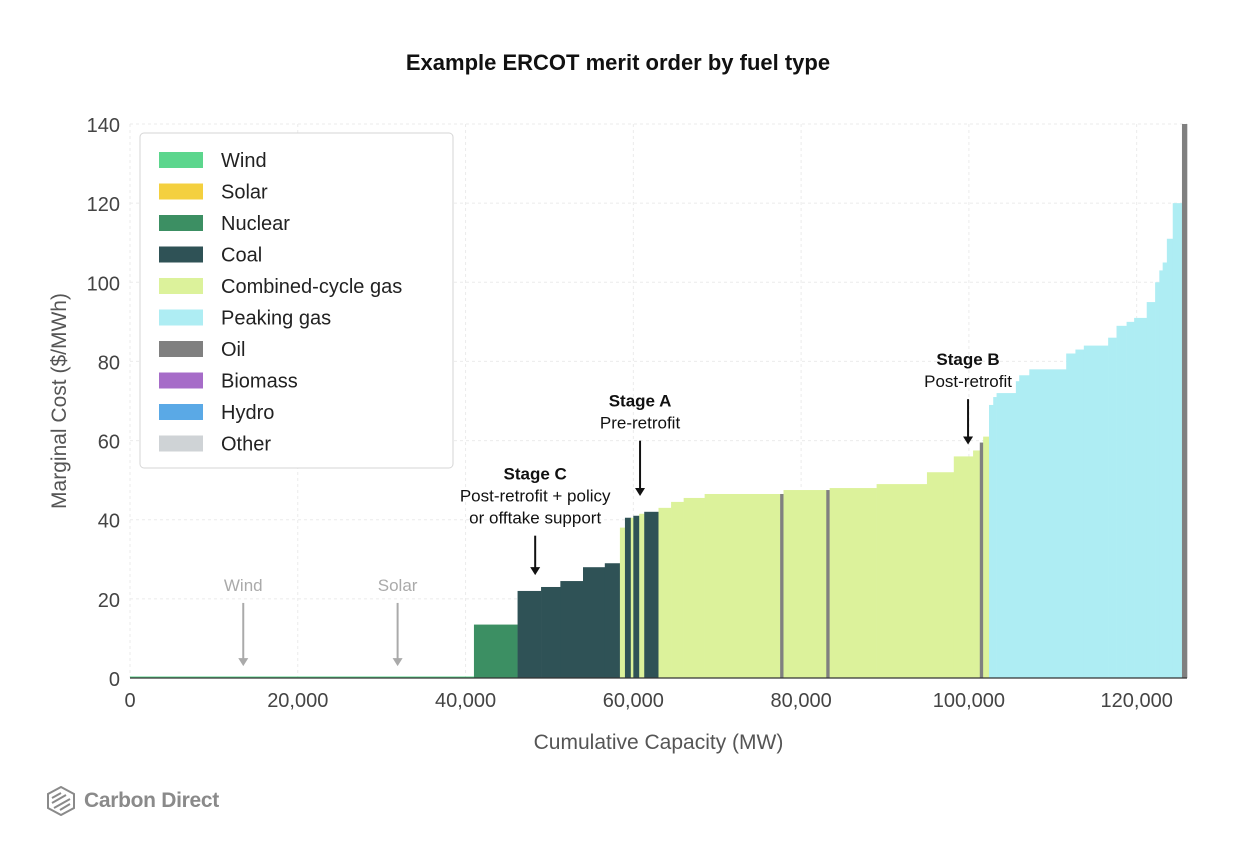 This screenshot has height=868, width=1236. What do you see at coordinates (114, 680) in the screenshot?
I see `y-tick-label: 0` at bounding box center [114, 680].